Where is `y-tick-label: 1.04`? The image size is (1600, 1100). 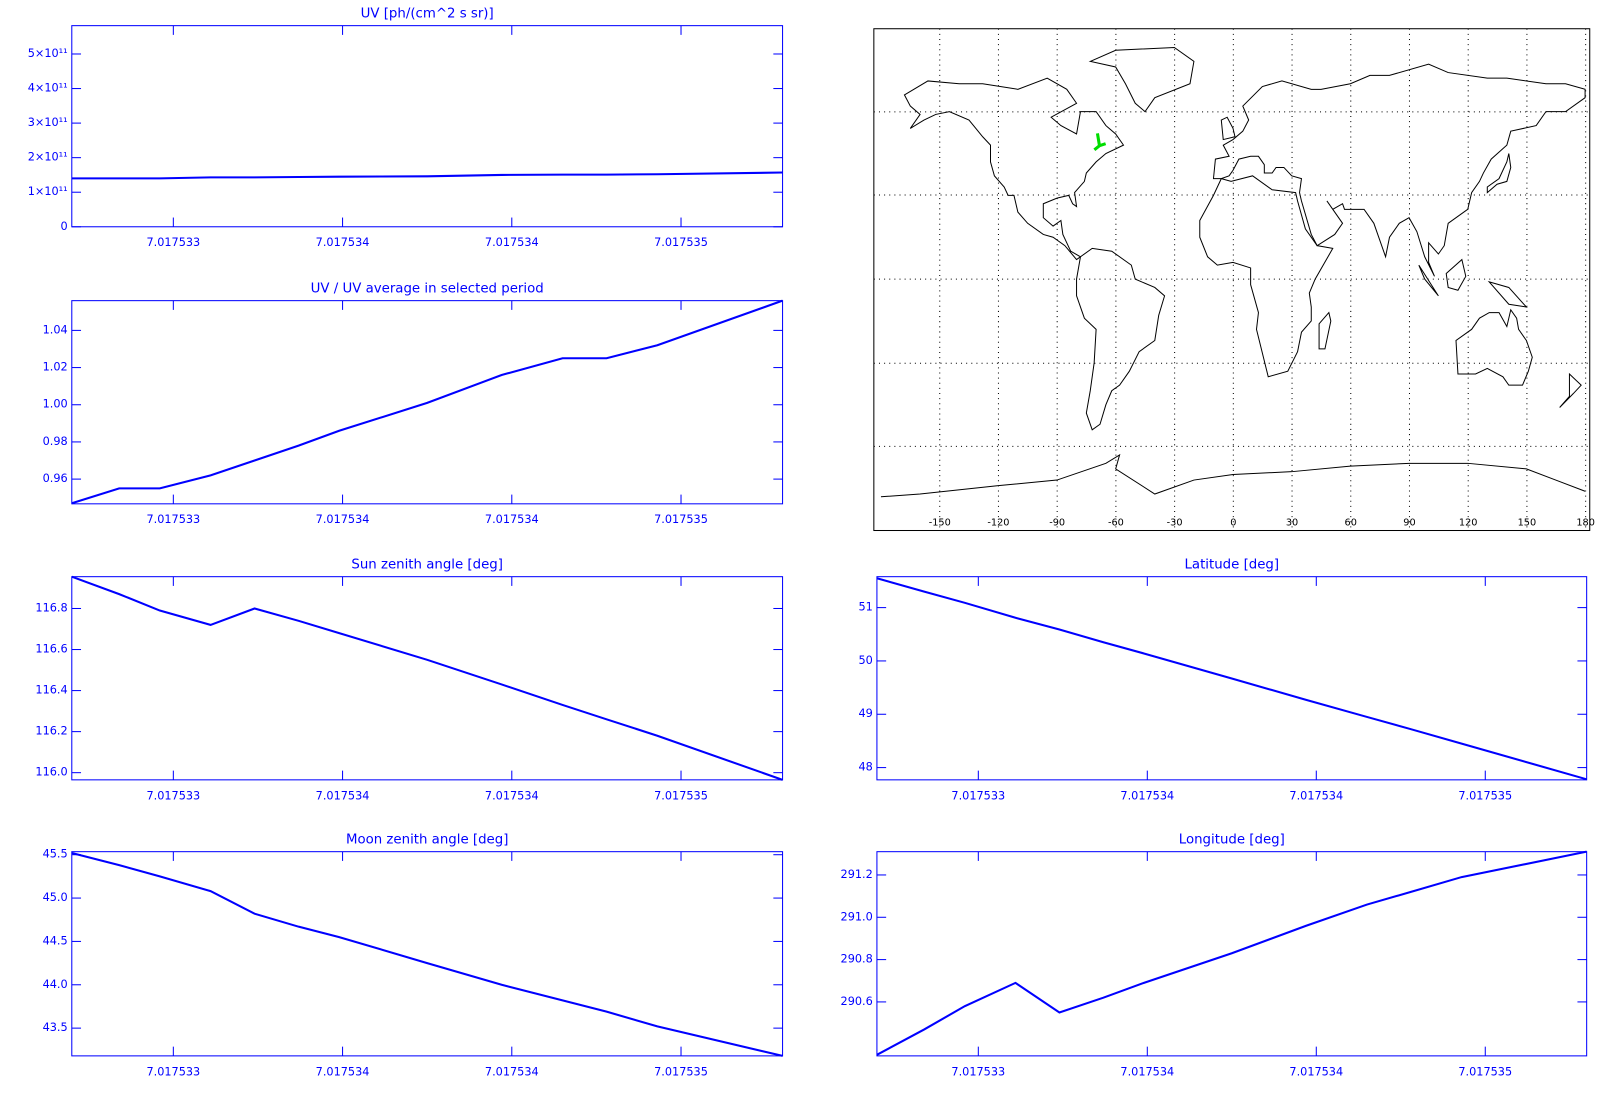 y-tick-label: 1.04 is located at coordinates (55, 329).